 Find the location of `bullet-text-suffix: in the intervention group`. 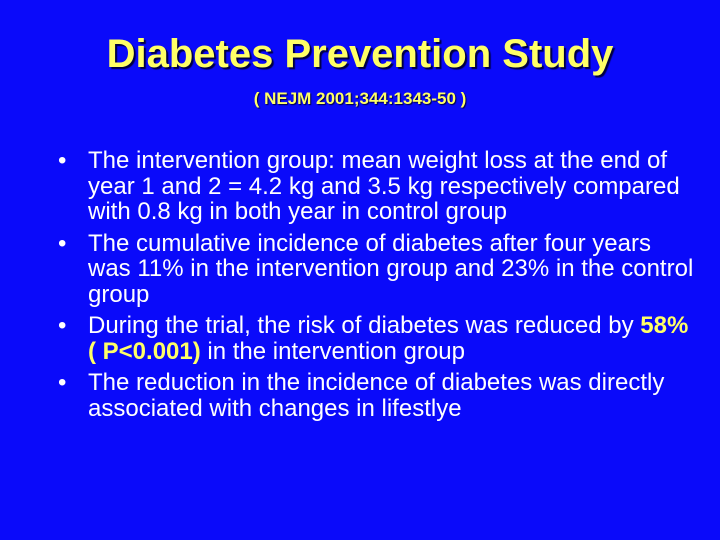

bullet-text-suffix: in the intervention group is located at coordinates (332, 351).